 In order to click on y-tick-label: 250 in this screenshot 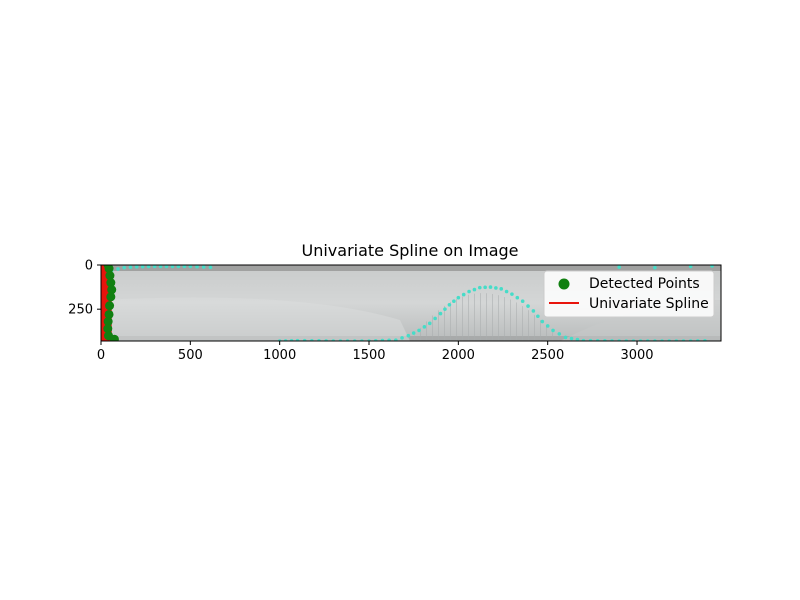, I will do `click(80, 310)`.